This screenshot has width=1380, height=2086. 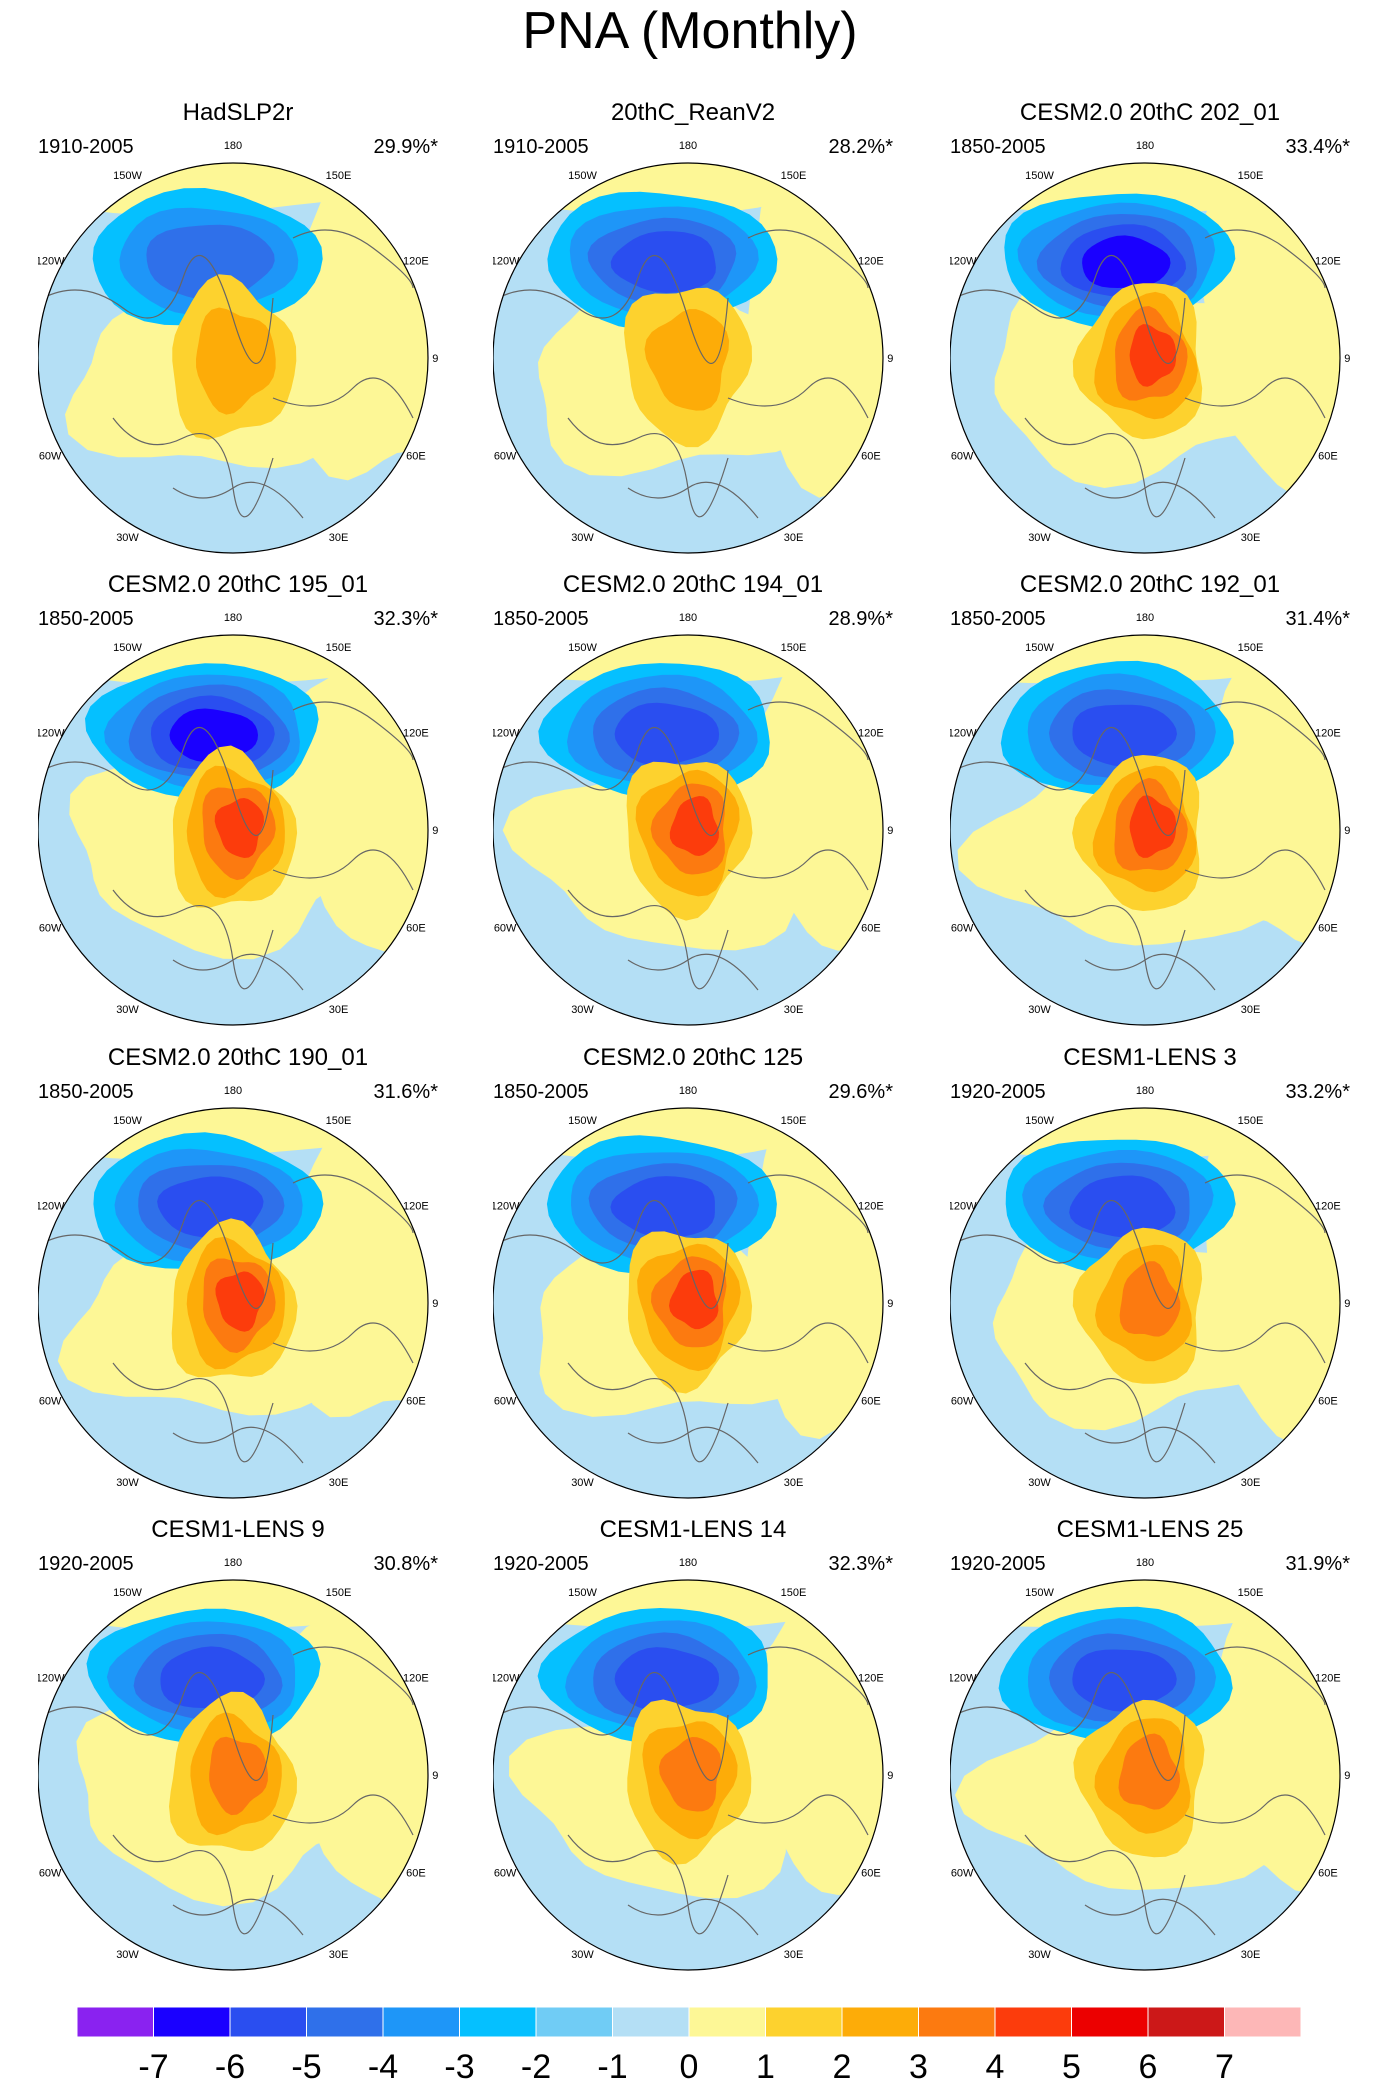 I want to click on panel-variance: 31.9%*, so click(x=1318, y=1564).